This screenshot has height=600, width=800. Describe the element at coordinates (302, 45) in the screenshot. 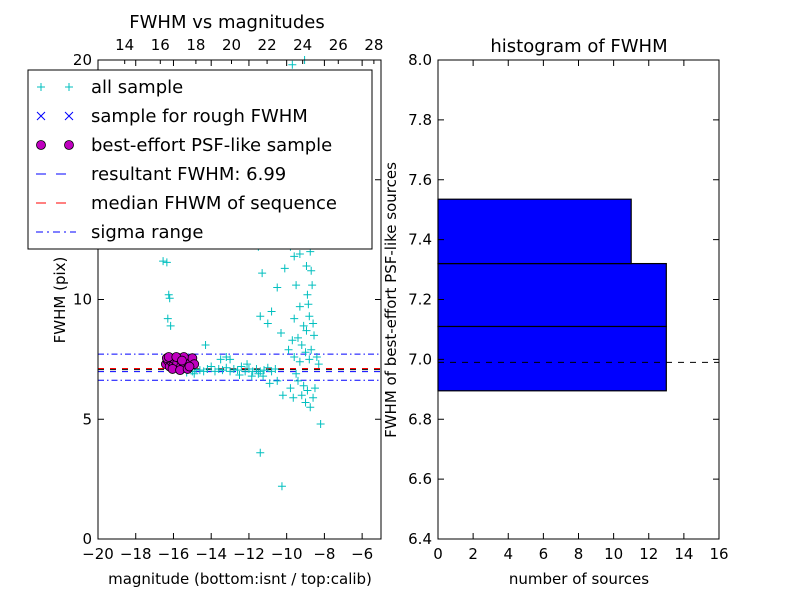

I see `left-top-xtick-label: 24` at that location.